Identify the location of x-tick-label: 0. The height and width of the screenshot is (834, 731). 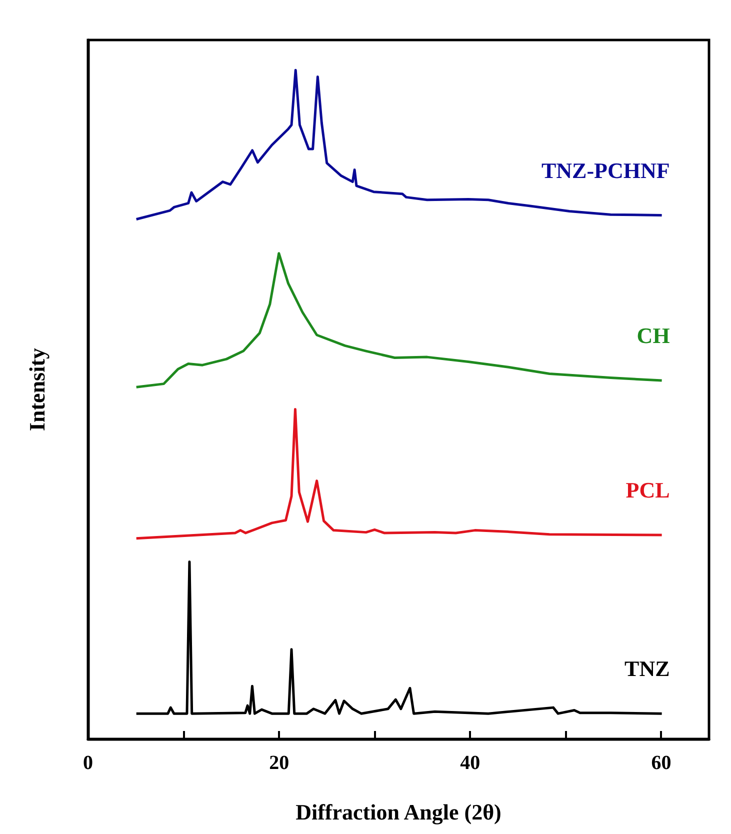
(88, 763).